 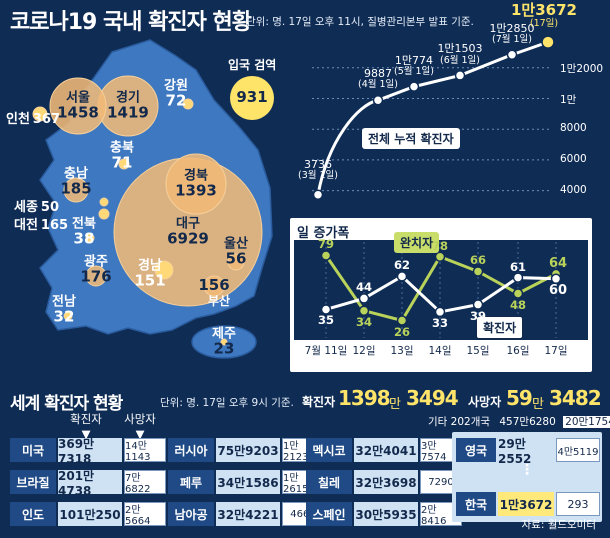 I want to click on region-label-부산: 부산156, so click(x=214, y=285).